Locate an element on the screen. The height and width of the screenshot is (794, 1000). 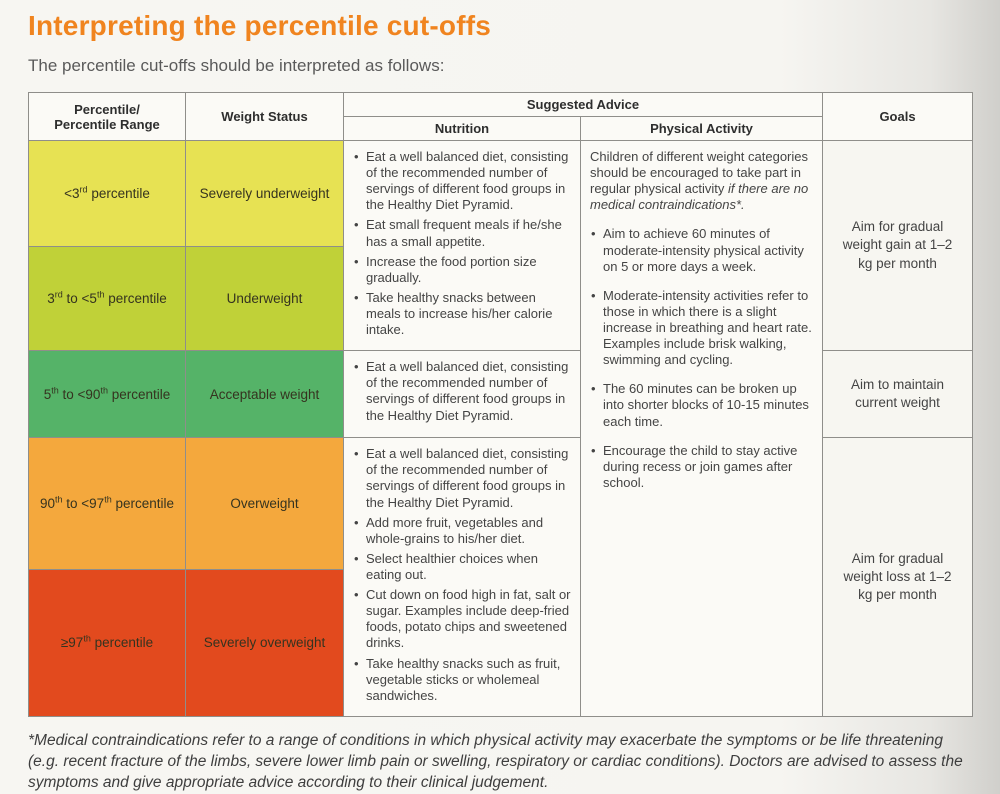
percentile-range-cell-acceptable: 5th to <90th percentile is located at coordinates (107, 394).